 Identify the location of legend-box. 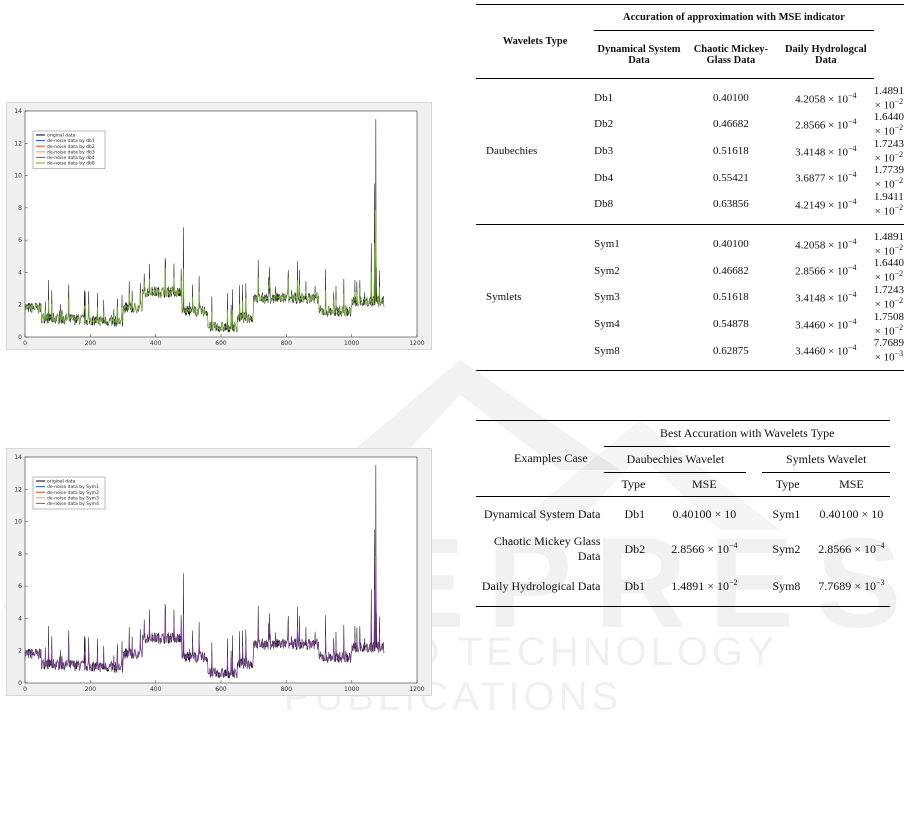
(69, 149).